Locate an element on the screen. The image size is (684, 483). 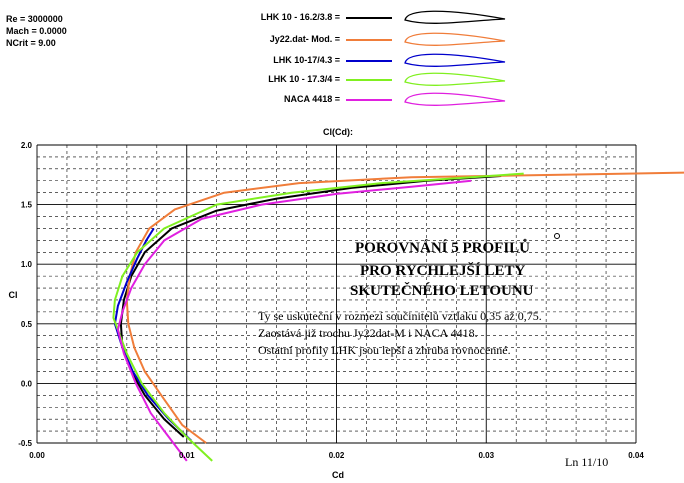
y-tick-label: 1.5 is located at coordinates (27, 205).